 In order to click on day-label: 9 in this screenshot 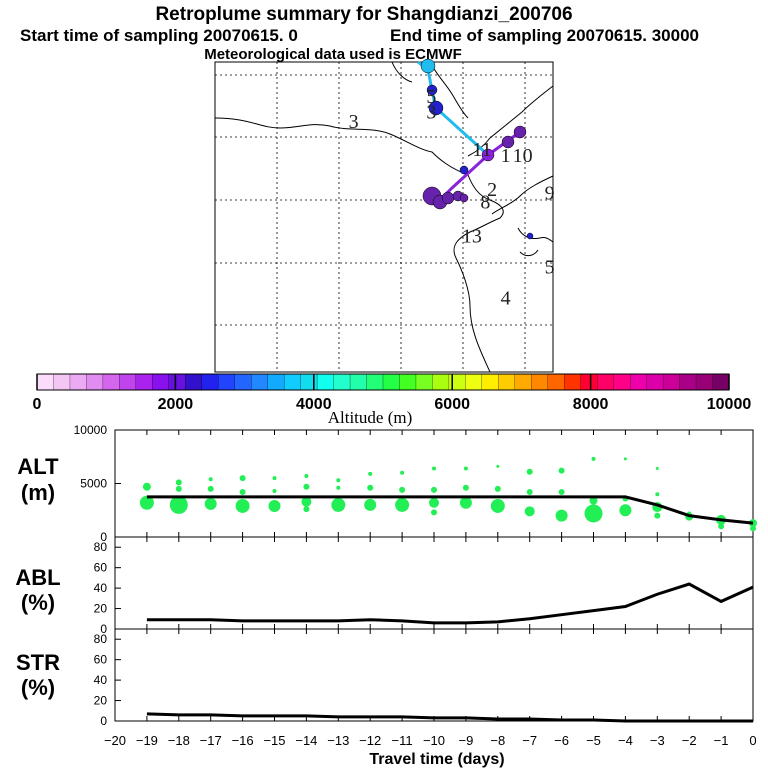, I will do `click(550, 193)`.